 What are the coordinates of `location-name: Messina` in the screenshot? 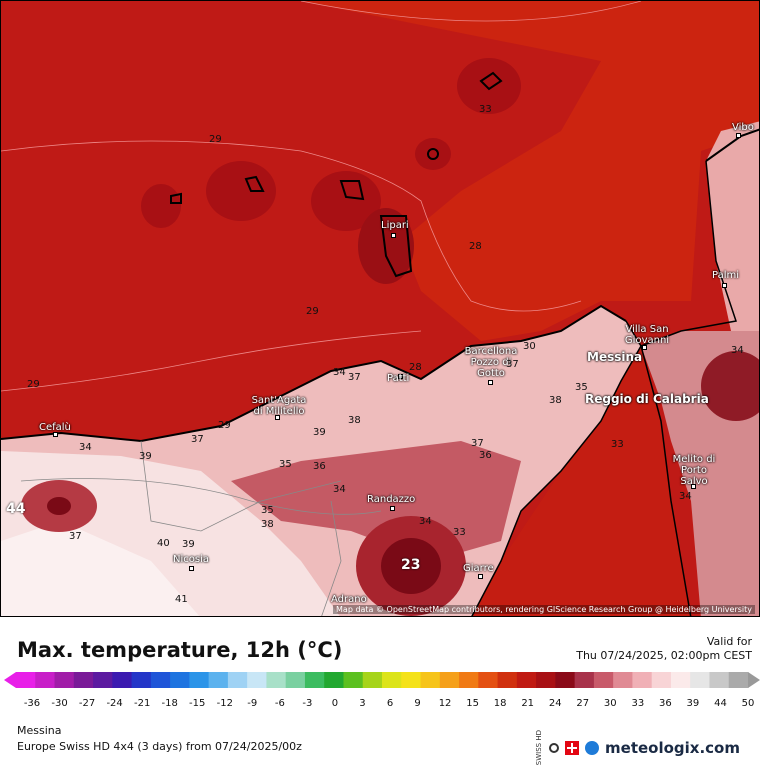 It's located at (39, 730).